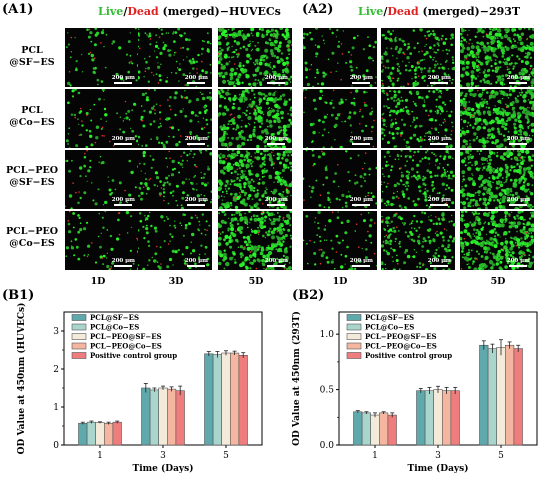  What do you see at coordinates (438, 456) in the screenshot?
I see `x-tick-label: 3` at bounding box center [438, 456].